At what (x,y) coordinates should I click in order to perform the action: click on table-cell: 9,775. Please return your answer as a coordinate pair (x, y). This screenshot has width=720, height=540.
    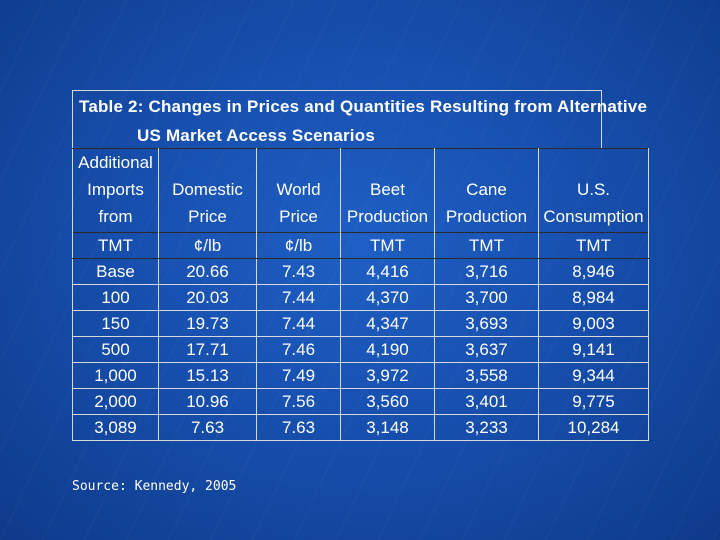
    Looking at the image, I should click on (593, 401).